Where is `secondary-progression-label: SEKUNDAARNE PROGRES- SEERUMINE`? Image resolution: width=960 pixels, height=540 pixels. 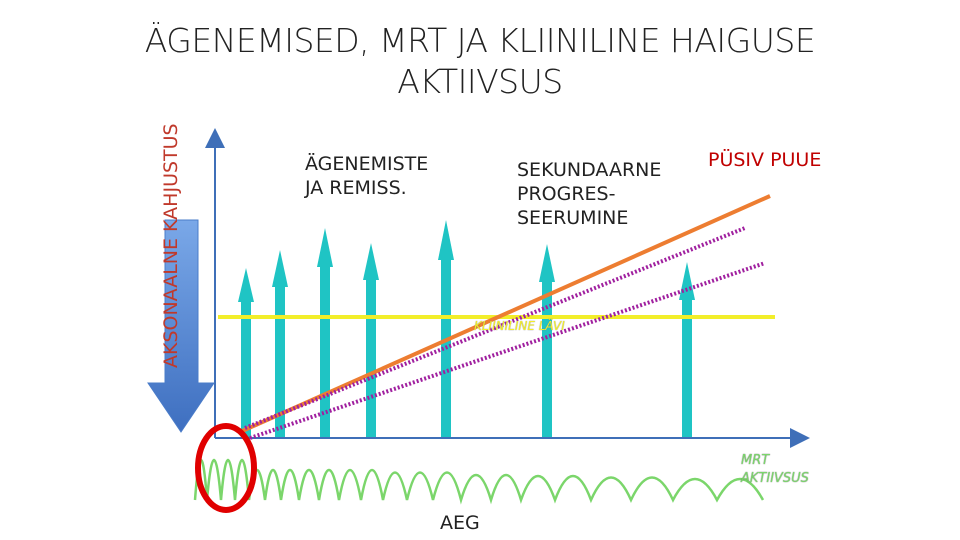 secondary-progression-label: SEKUNDAARNE PROGRES- SEERUMINE is located at coordinates (589, 194).